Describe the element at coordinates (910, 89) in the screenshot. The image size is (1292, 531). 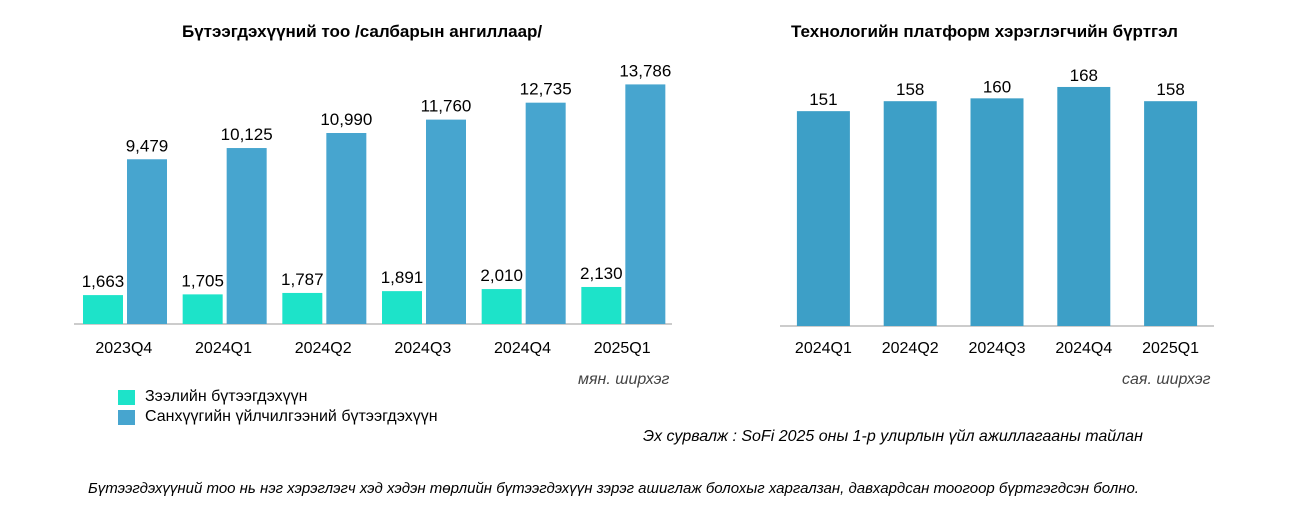
I see `data-label-platform-2024Q2: 158` at that location.